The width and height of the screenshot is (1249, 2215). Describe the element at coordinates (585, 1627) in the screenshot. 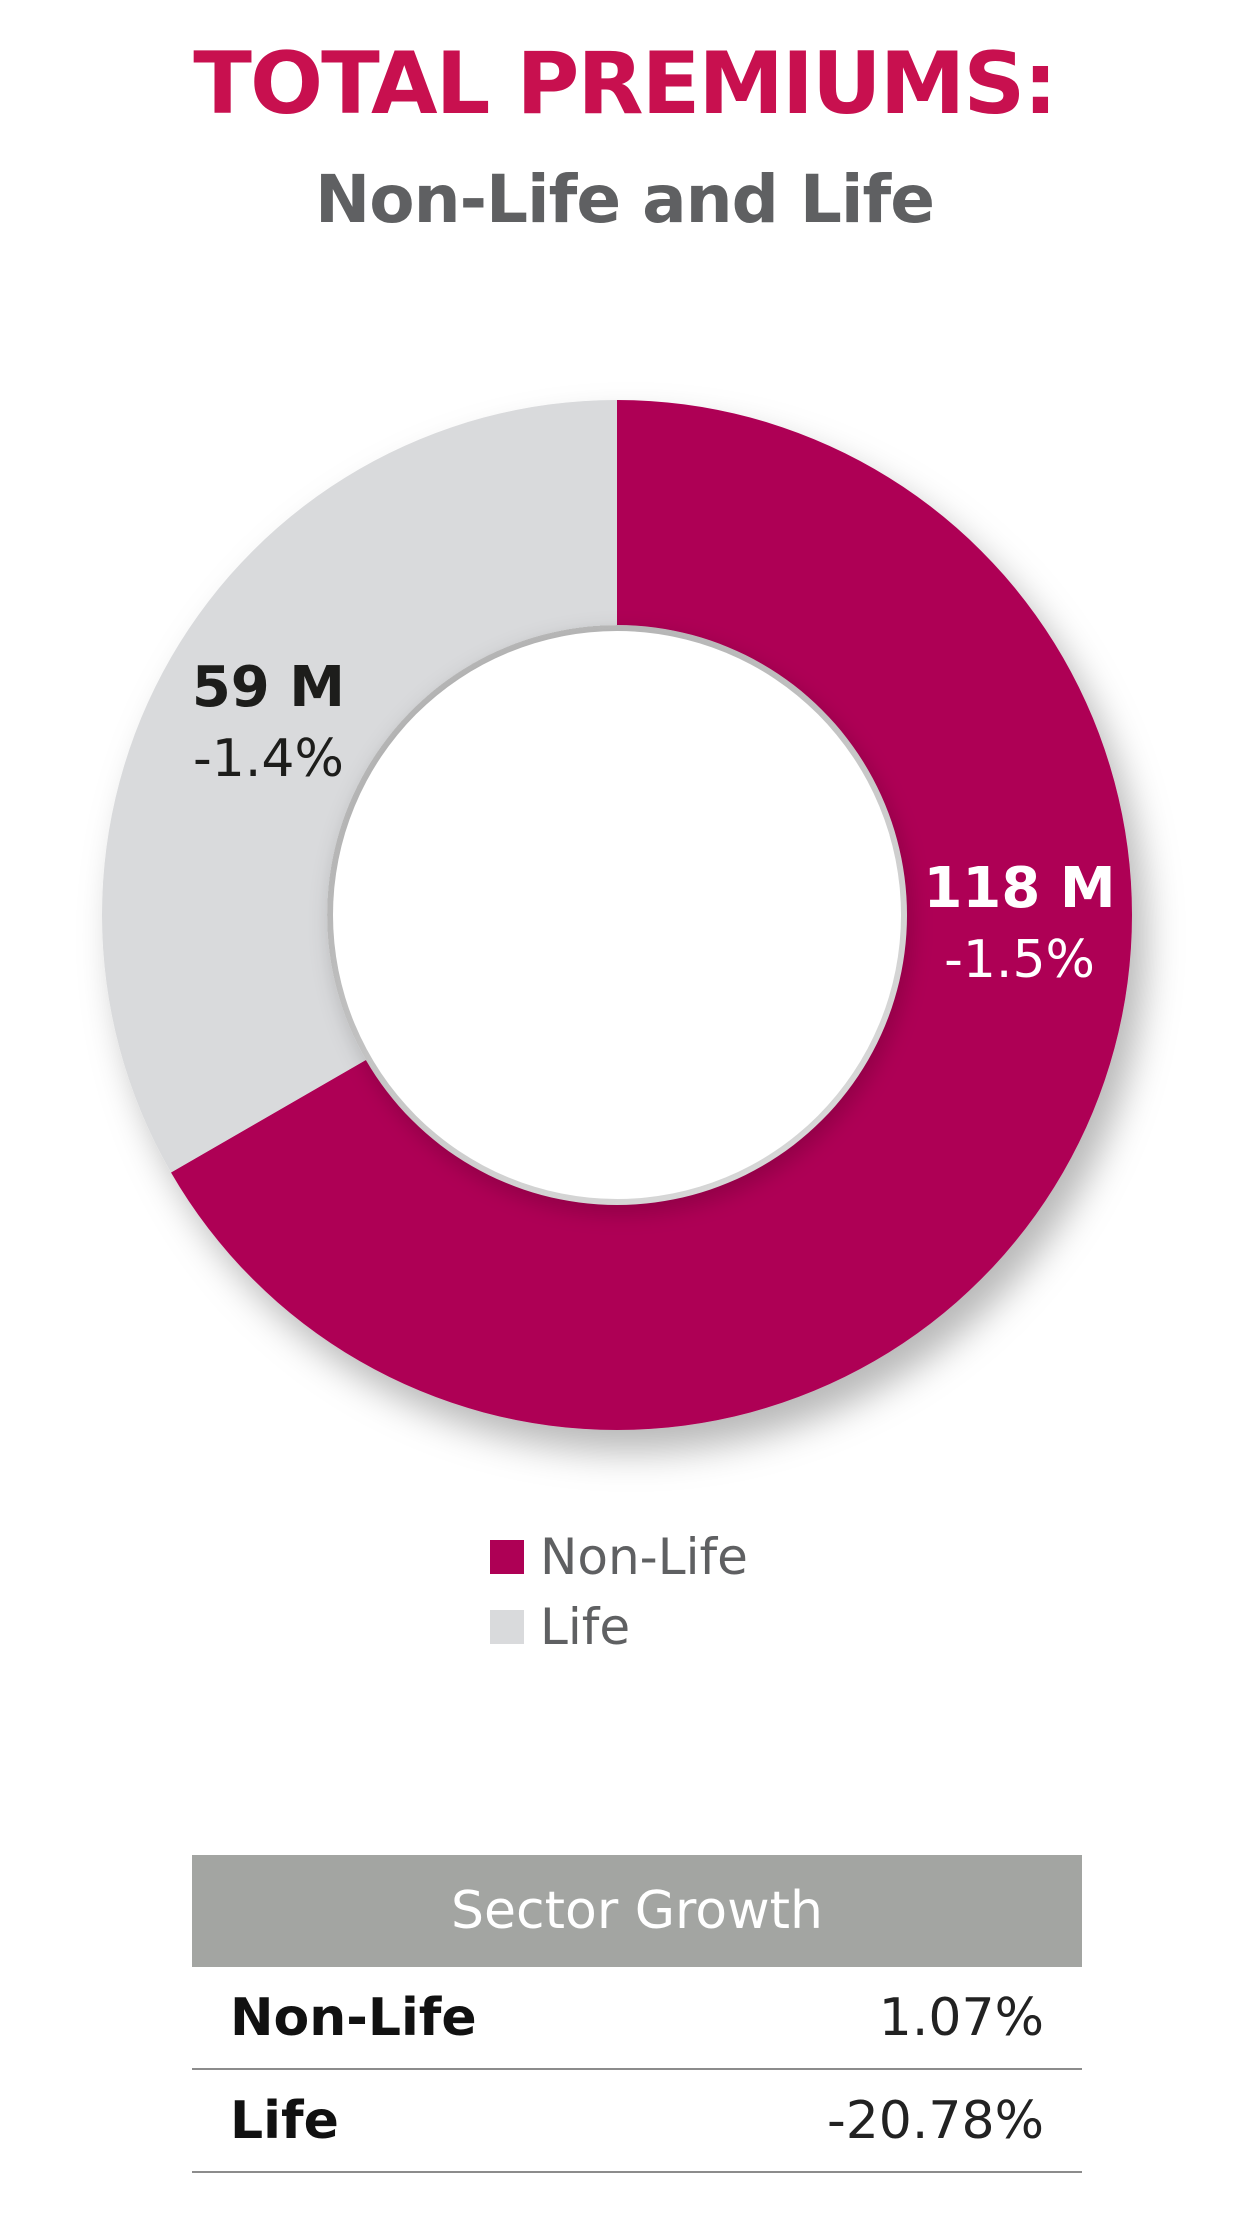

I see `legend-label-life: Life` at that location.